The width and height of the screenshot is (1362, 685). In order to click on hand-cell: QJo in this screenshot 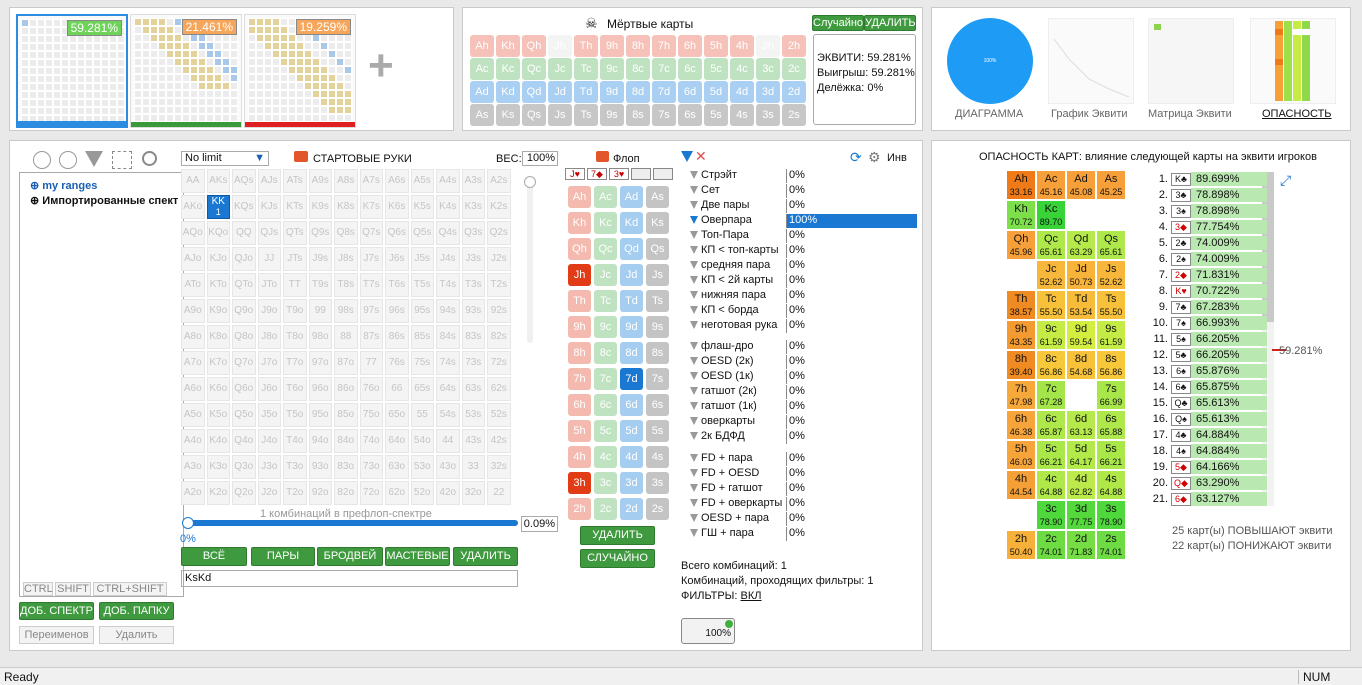, I will do `click(244, 259)`.